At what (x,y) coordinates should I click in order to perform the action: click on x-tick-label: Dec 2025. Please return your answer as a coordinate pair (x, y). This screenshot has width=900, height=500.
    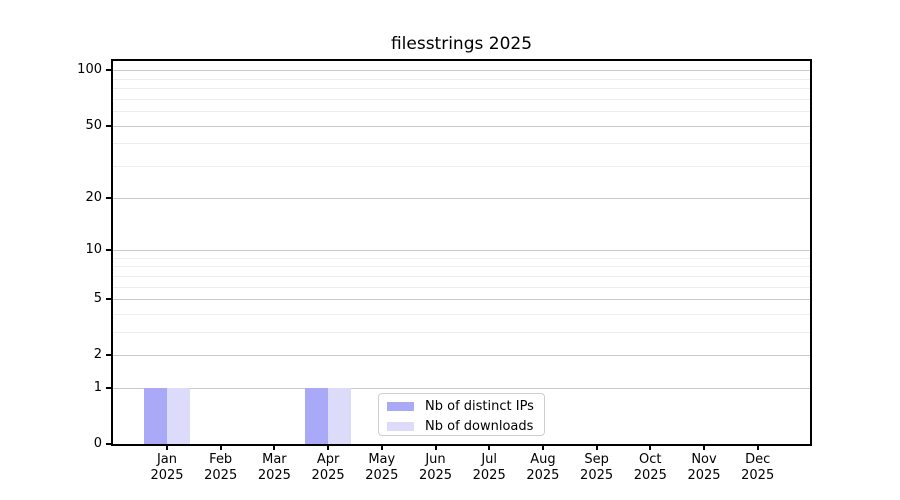
    Looking at the image, I should click on (758, 468).